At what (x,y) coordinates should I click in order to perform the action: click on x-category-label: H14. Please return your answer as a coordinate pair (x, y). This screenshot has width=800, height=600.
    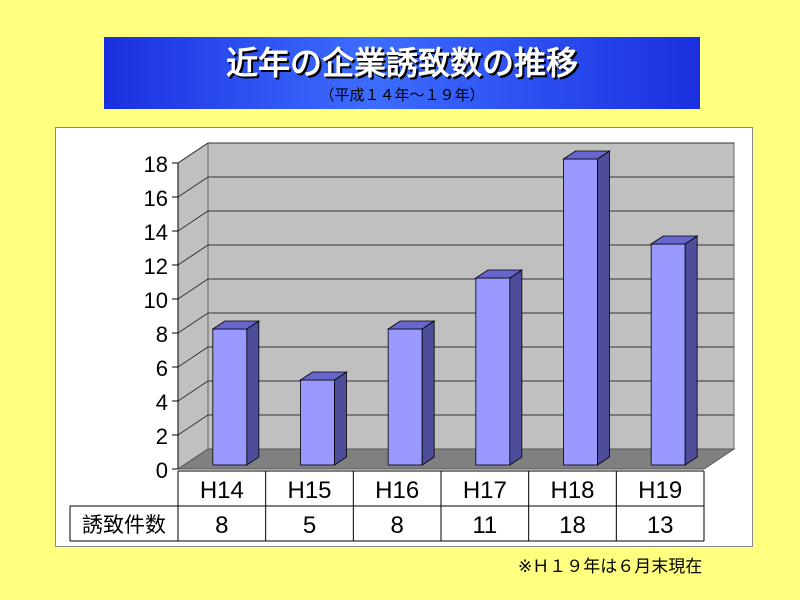
    Looking at the image, I should click on (222, 490).